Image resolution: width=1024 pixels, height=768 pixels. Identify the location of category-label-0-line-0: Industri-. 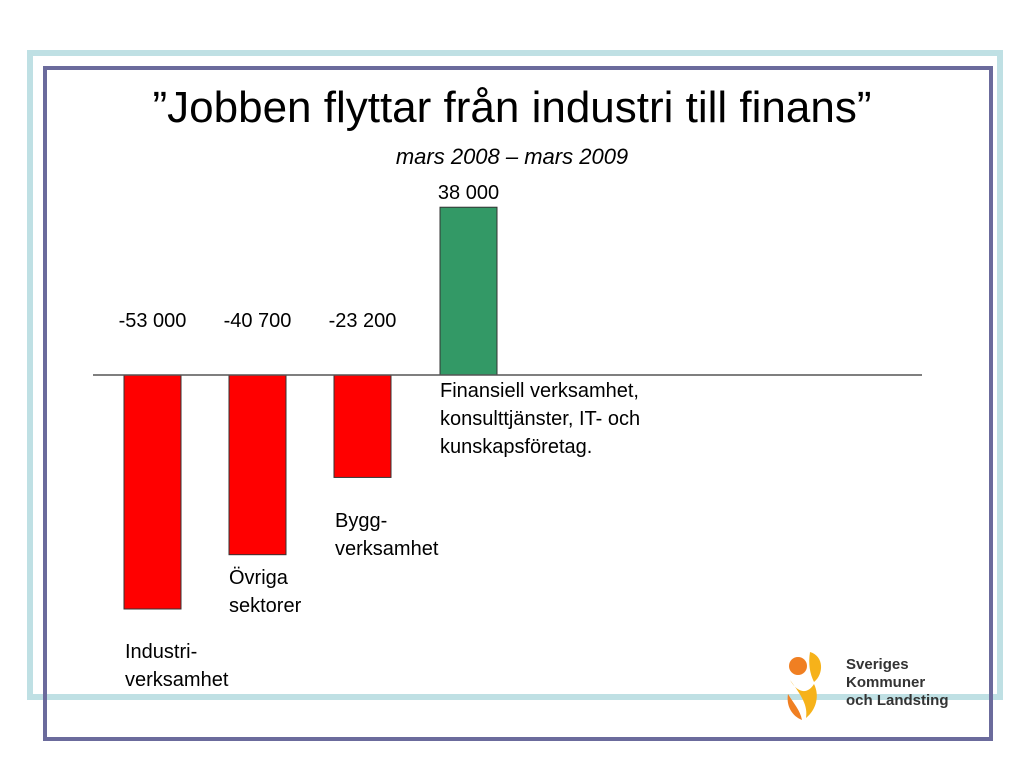
(161, 652).